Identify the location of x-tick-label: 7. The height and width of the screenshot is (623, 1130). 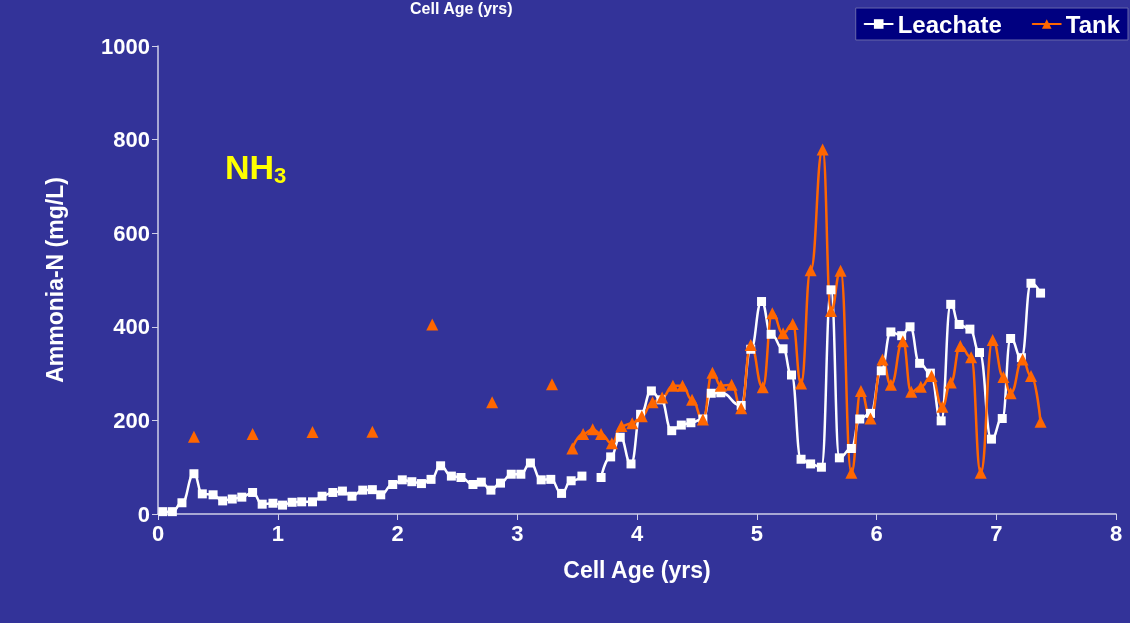
(996, 533).